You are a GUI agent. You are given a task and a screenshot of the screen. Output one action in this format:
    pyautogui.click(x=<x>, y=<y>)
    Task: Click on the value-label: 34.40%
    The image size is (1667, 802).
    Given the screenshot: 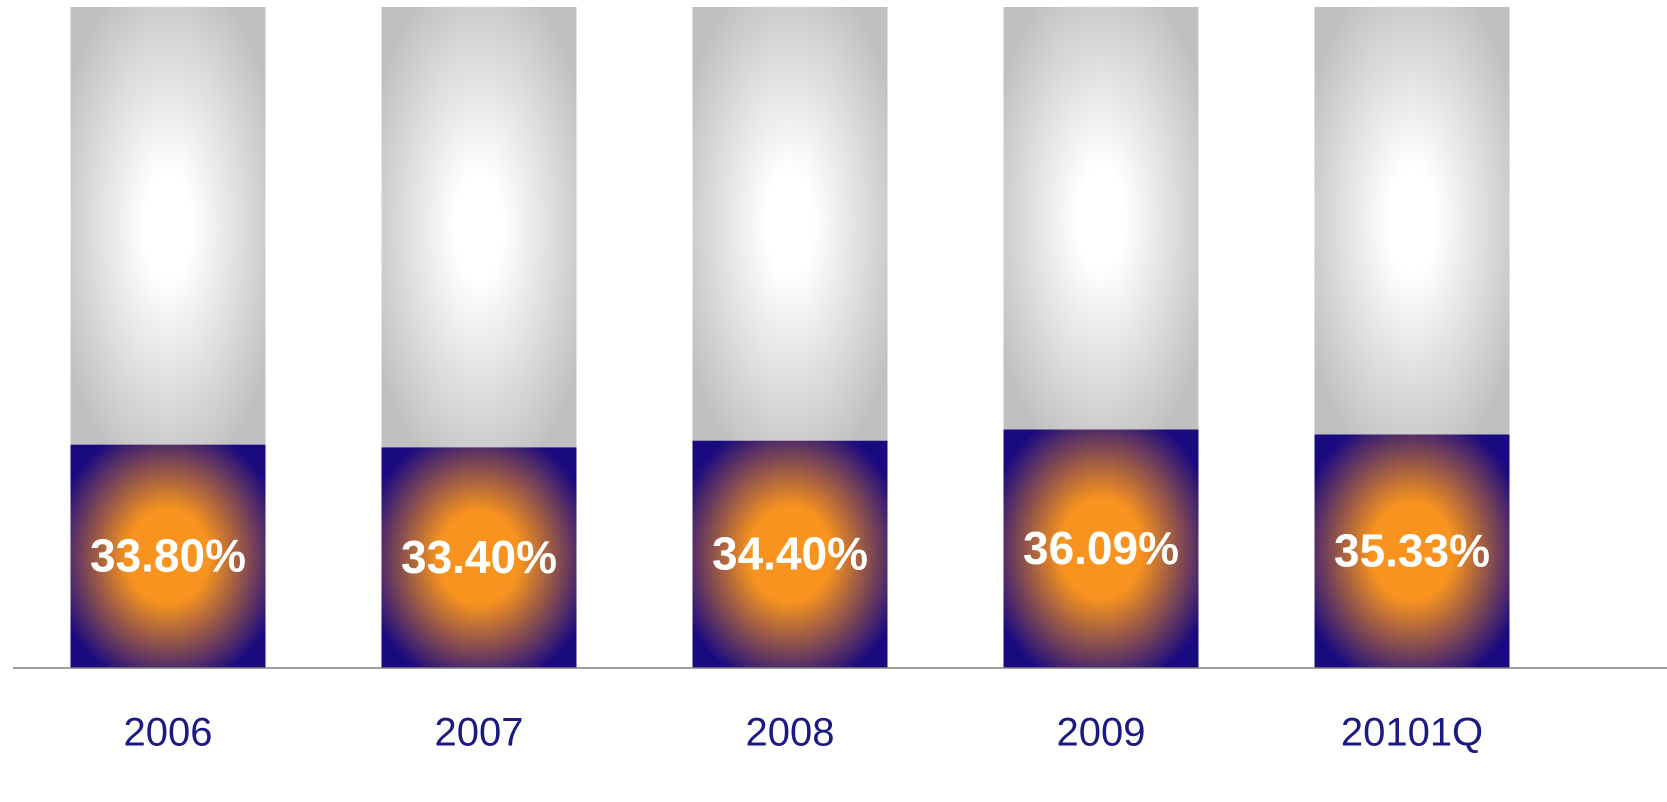 What is the action you would take?
    pyautogui.click(x=790, y=553)
    